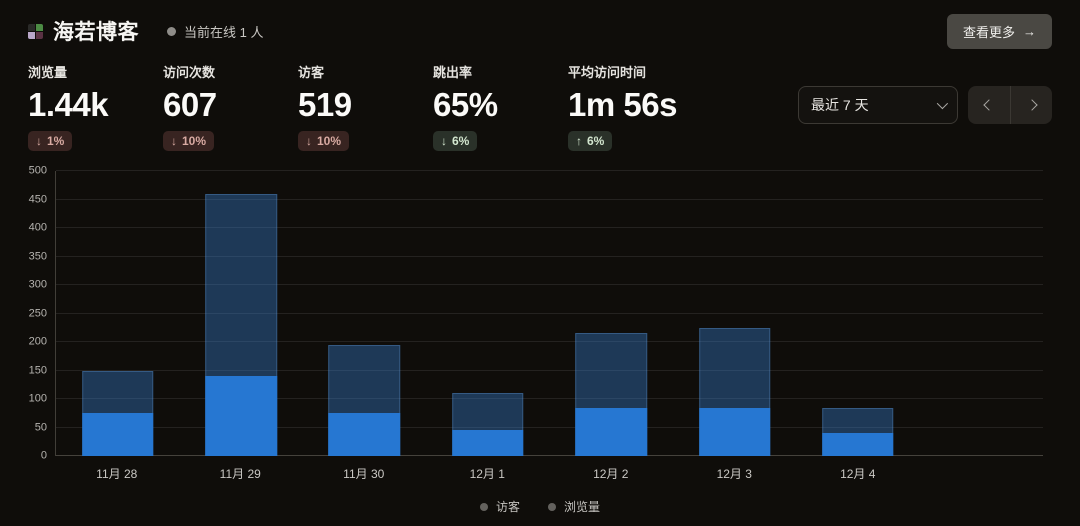 The height and width of the screenshot is (526, 1080). What do you see at coordinates (37, 227) in the screenshot?
I see `y-axis-tick: 400` at bounding box center [37, 227].